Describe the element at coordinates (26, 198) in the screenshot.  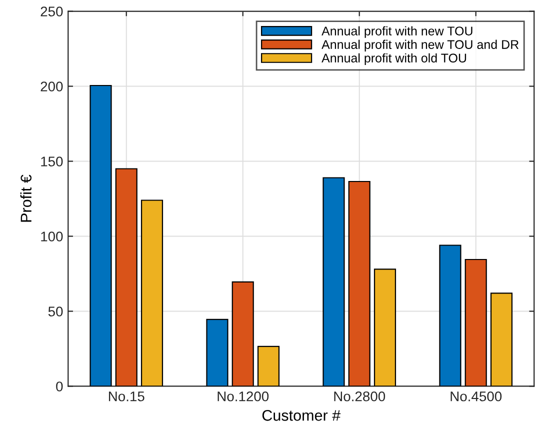
I see `y-axis-title: Profit €` at that location.